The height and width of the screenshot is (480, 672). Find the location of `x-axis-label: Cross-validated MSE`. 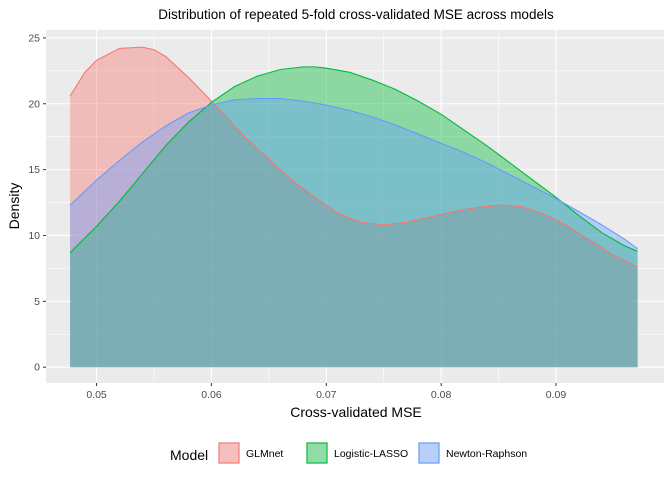

x-axis-label: Cross-validated MSE is located at coordinates (356, 412).